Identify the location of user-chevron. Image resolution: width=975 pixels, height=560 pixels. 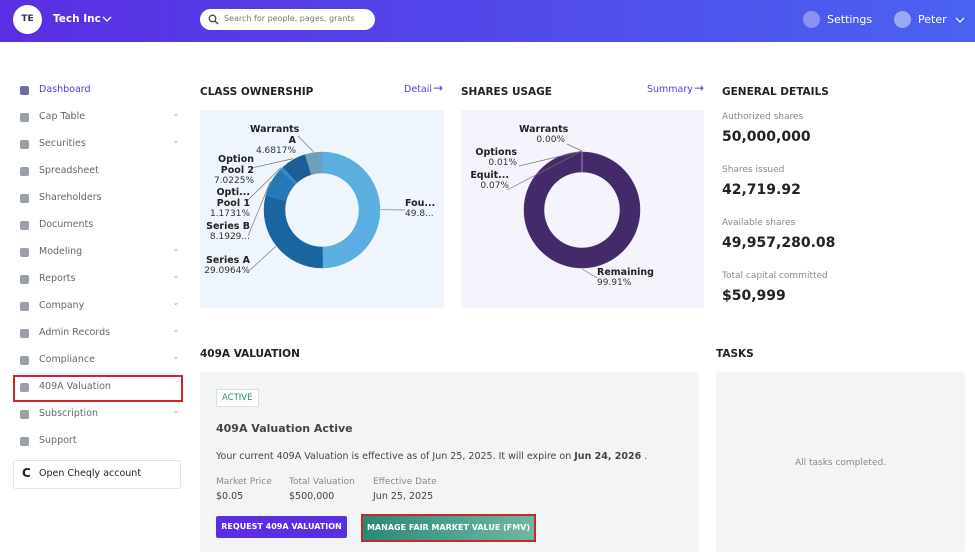
(960, 20).